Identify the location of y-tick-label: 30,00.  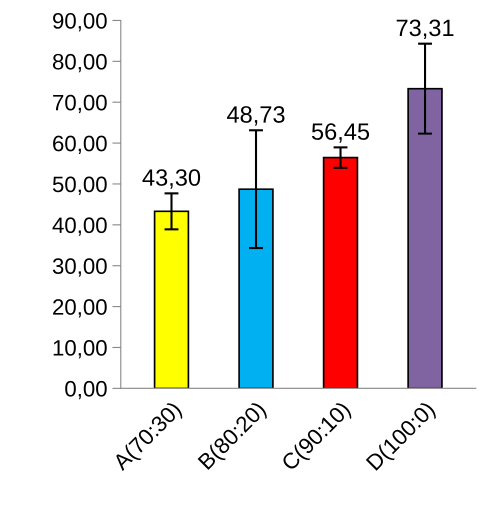
(79, 267).